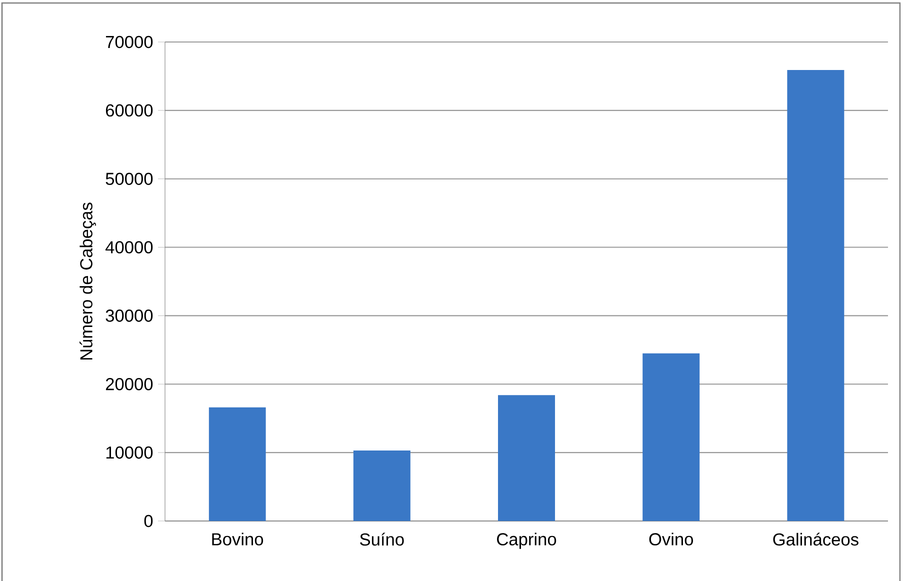  What do you see at coordinates (129, 42) in the screenshot?
I see `y-tick-label: 70000` at bounding box center [129, 42].